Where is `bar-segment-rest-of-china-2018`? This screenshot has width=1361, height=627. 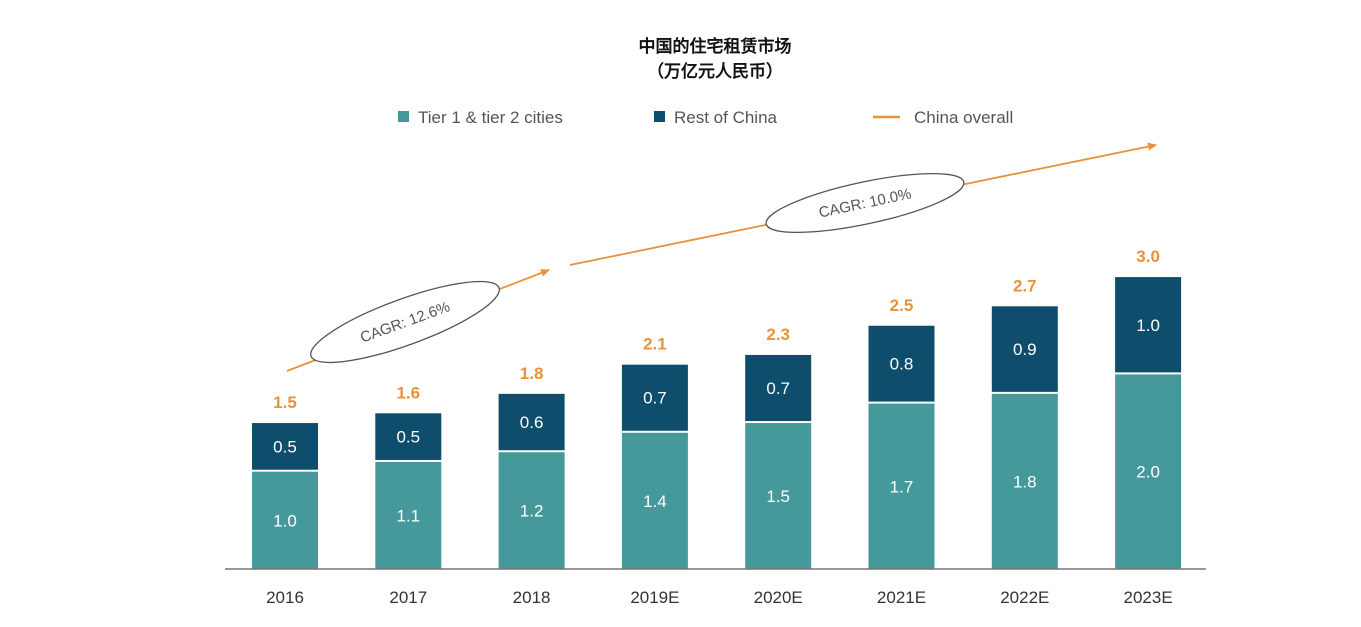
bar-segment-rest-of-china-2018 is located at coordinates (531, 422).